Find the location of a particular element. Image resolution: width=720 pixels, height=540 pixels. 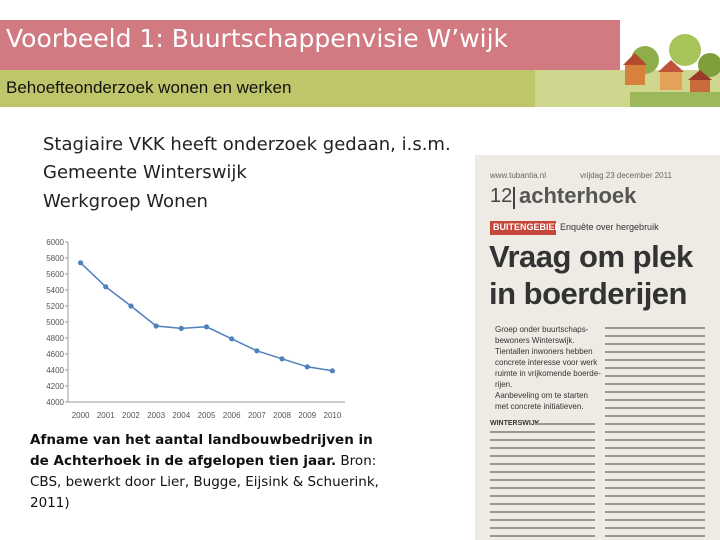

x-tick-label: 2001 is located at coordinates (106, 415).